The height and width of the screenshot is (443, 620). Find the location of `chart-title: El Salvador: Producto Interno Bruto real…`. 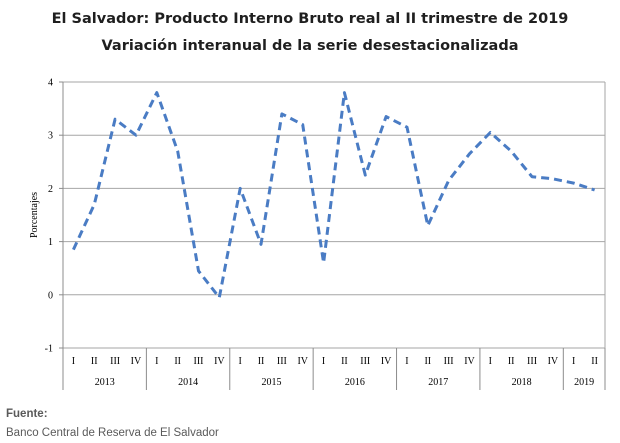

chart-title: El Salvador: Producto Interno Bruto real… is located at coordinates (310, 19).